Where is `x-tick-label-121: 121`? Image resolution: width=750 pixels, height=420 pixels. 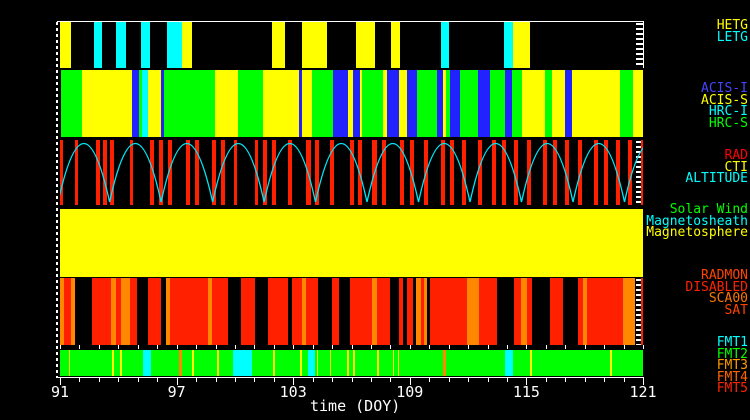
x-tick-label-121: 121 is located at coordinates (643, 392).